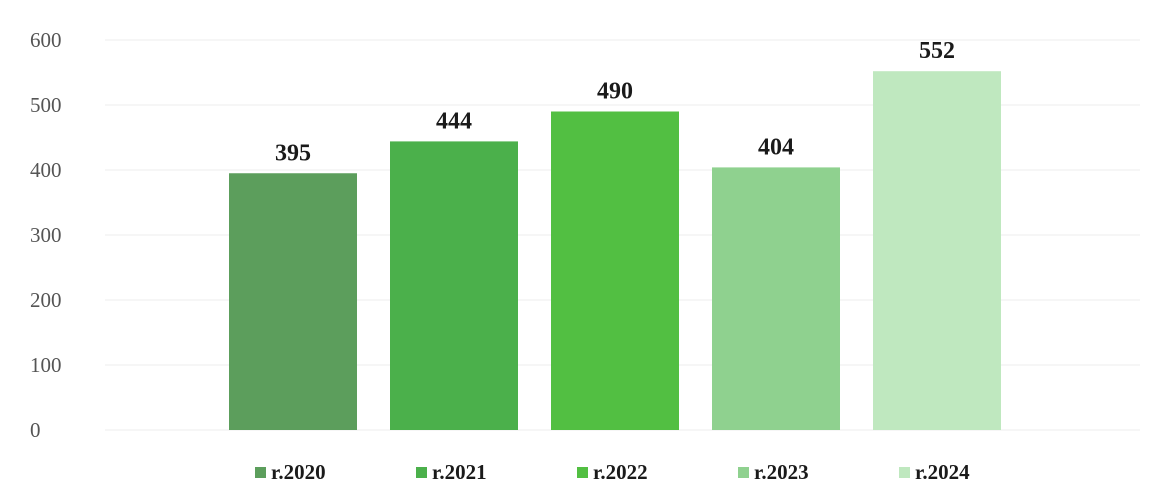  Describe the element at coordinates (615, 92) in the screenshot. I see `data-label-r.2022: 490` at that location.